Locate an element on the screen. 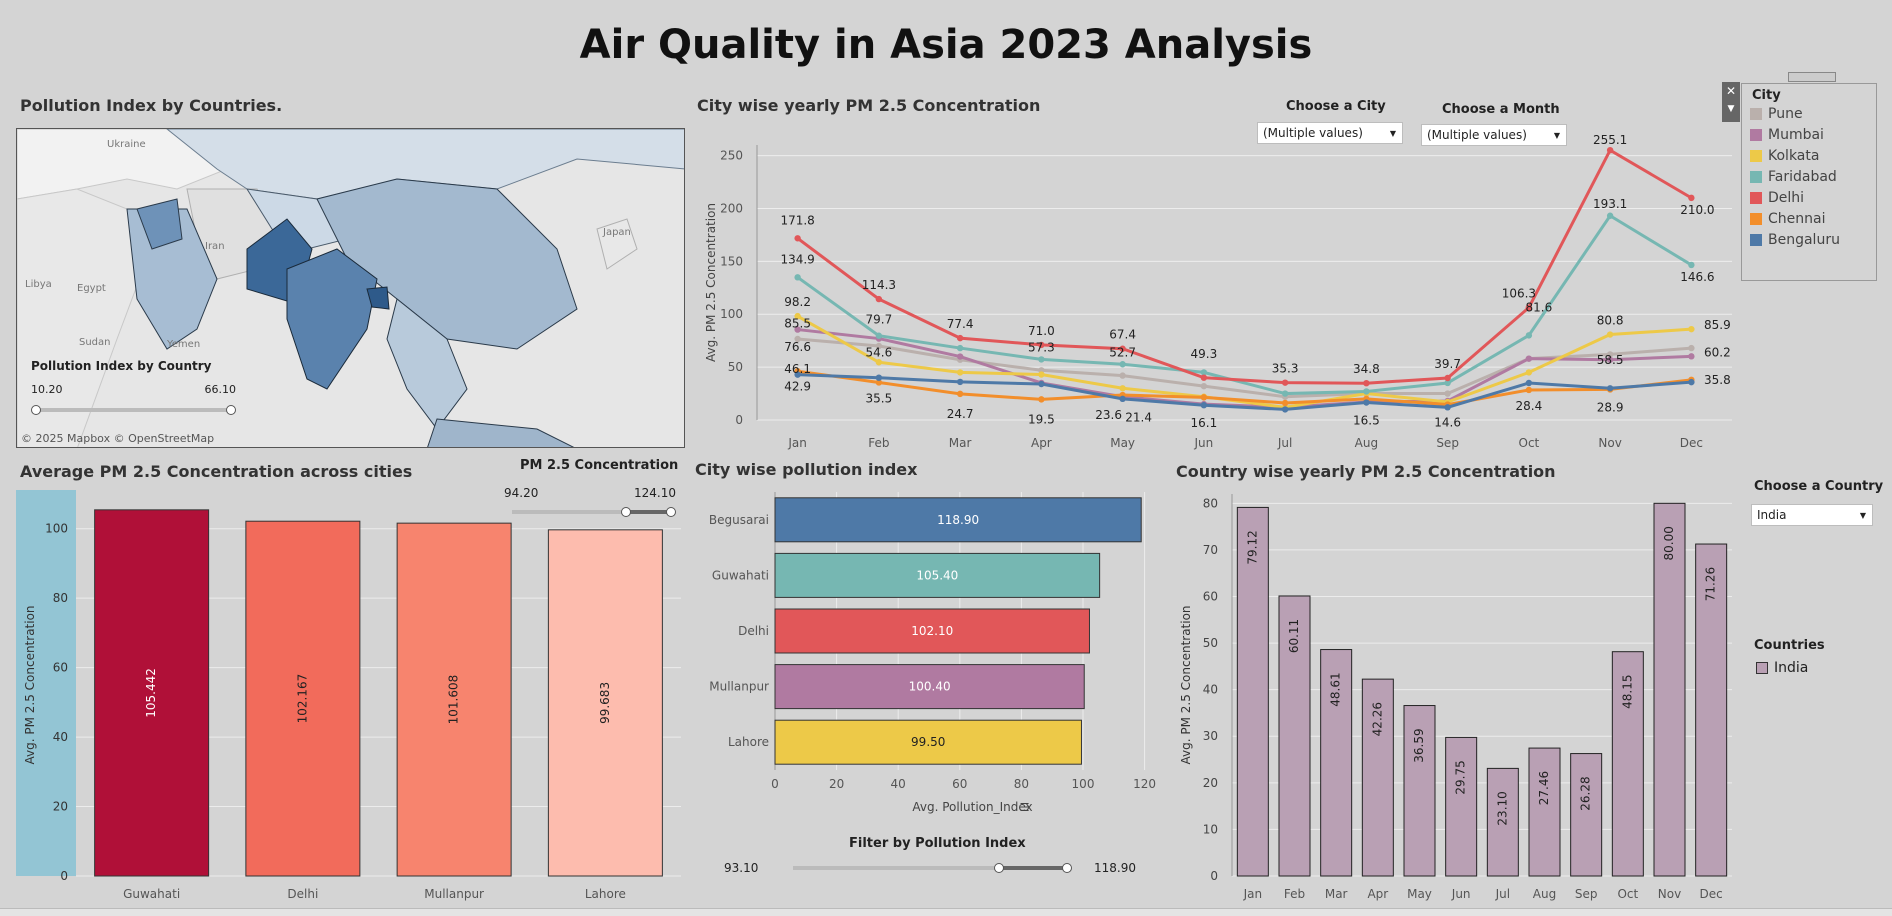 Image resolution: width=1892 pixels, height=916 pixels. x-tick-label: Delhi is located at coordinates (302, 894).